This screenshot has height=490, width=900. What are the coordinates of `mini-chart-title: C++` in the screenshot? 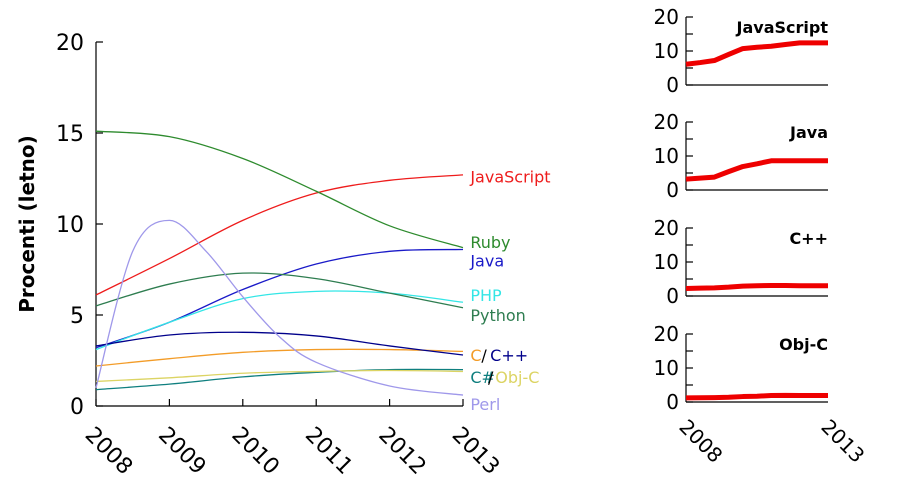 It's located at (808, 238).